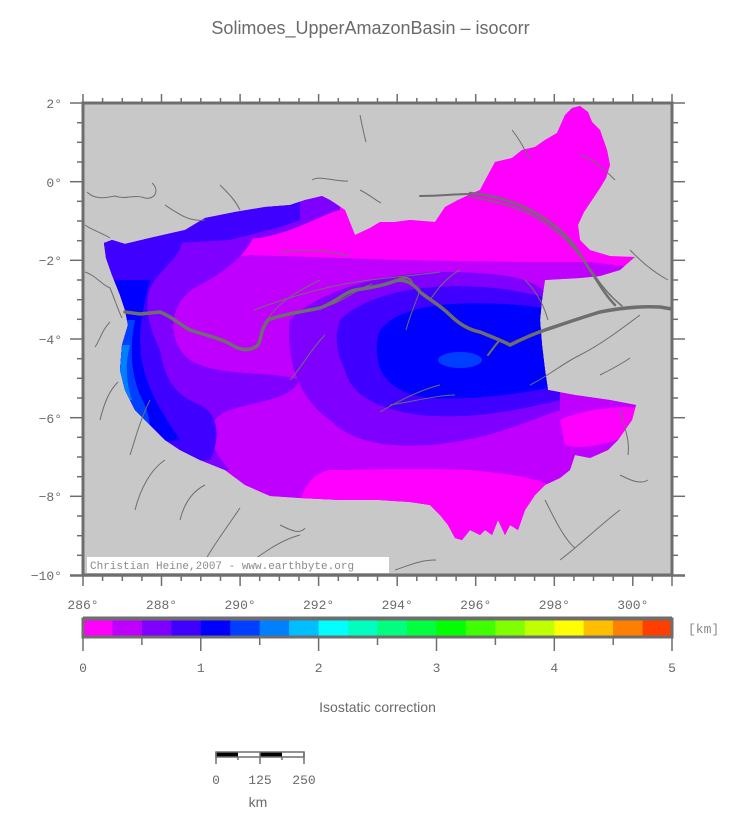 The width and height of the screenshot is (741, 829). I want to click on y-tick-label: 0°, so click(54, 183).